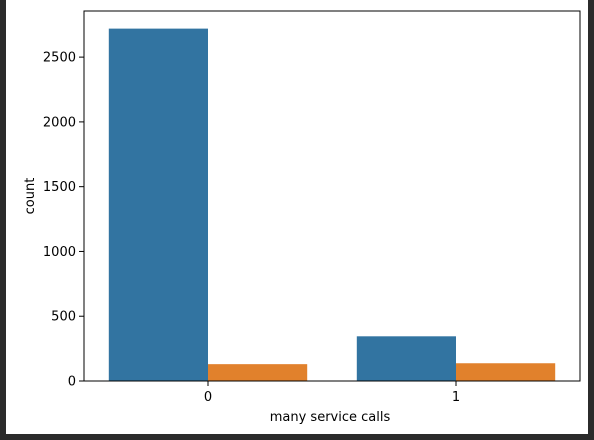  What do you see at coordinates (59, 58) in the screenshot?
I see `y-tick-label-2500: 2500` at bounding box center [59, 58].